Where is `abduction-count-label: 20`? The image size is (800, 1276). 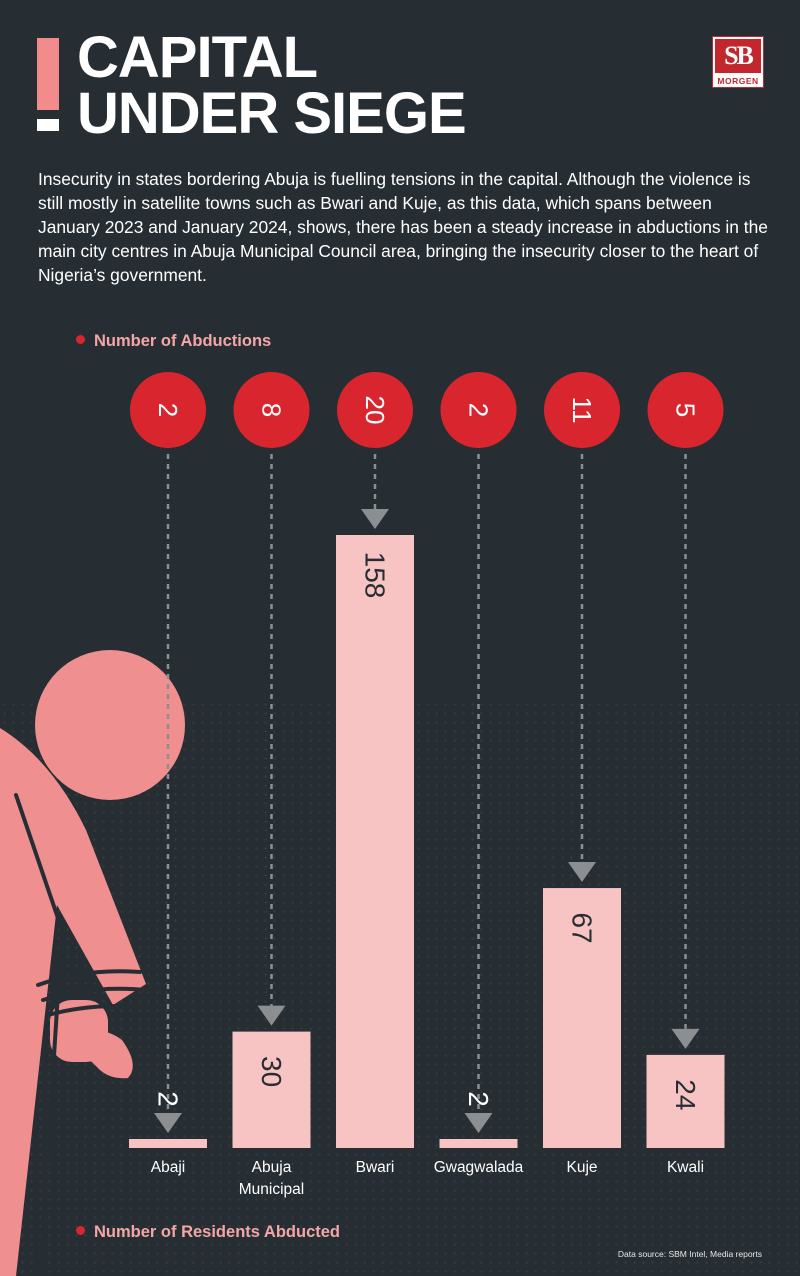 abduction-count-label: 20 is located at coordinates (375, 410).